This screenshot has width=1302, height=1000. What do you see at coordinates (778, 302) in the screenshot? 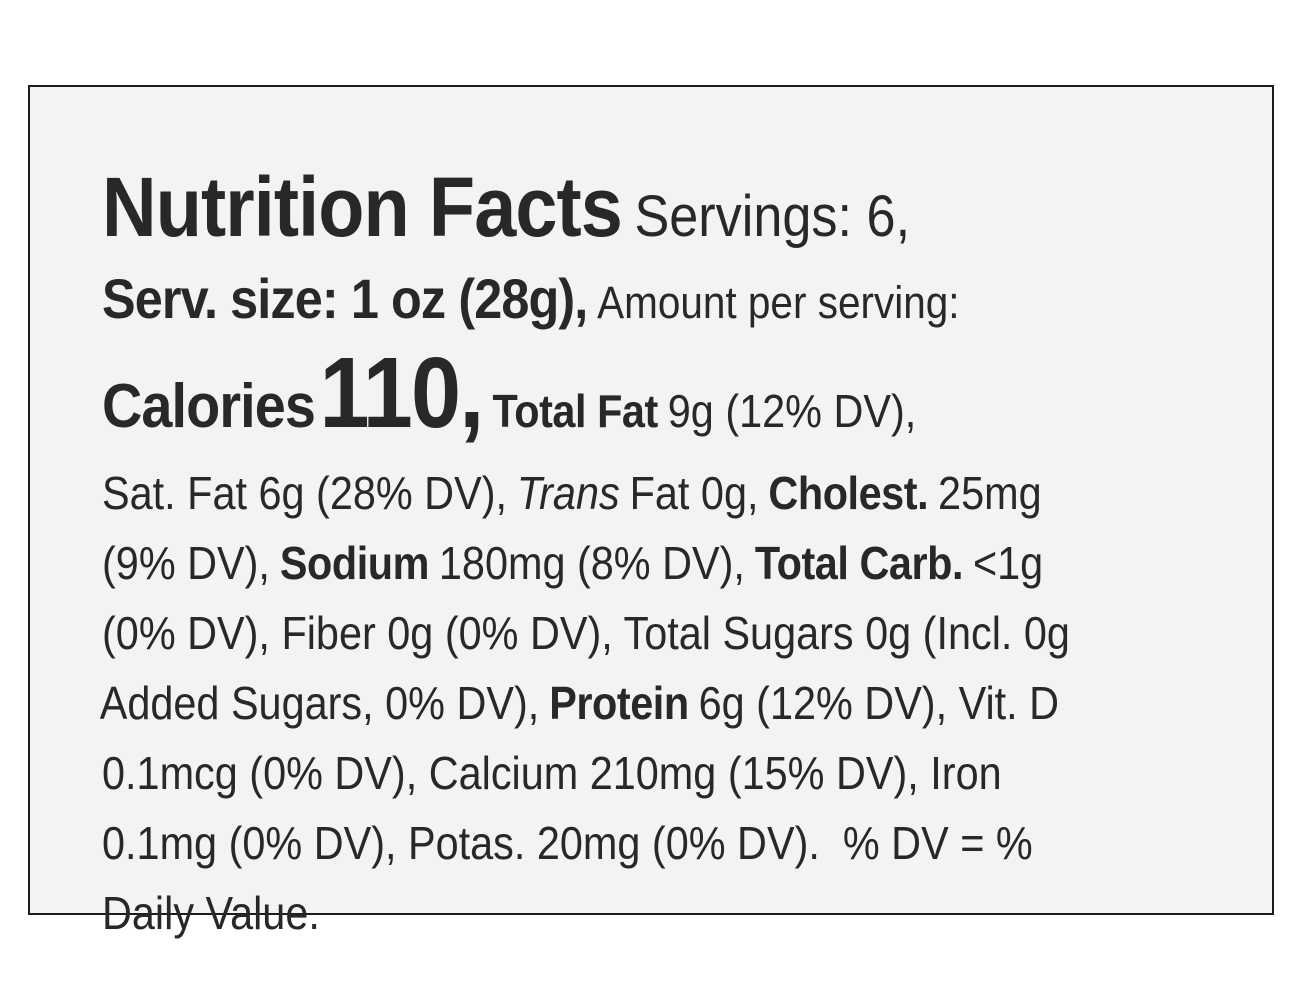
I see `text: Amount per serving:` at bounding box center [778, 302].